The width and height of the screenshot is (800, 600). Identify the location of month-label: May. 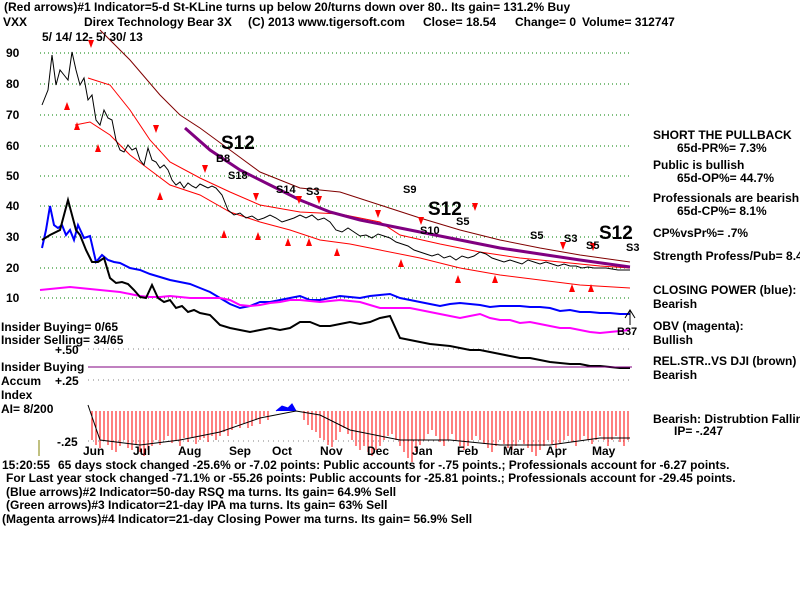
(604, 451).